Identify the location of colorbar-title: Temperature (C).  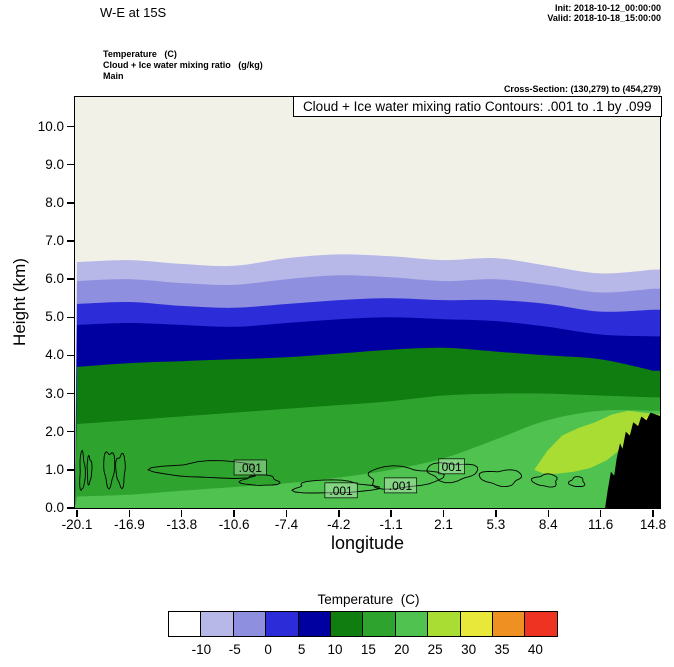
(368, 599).